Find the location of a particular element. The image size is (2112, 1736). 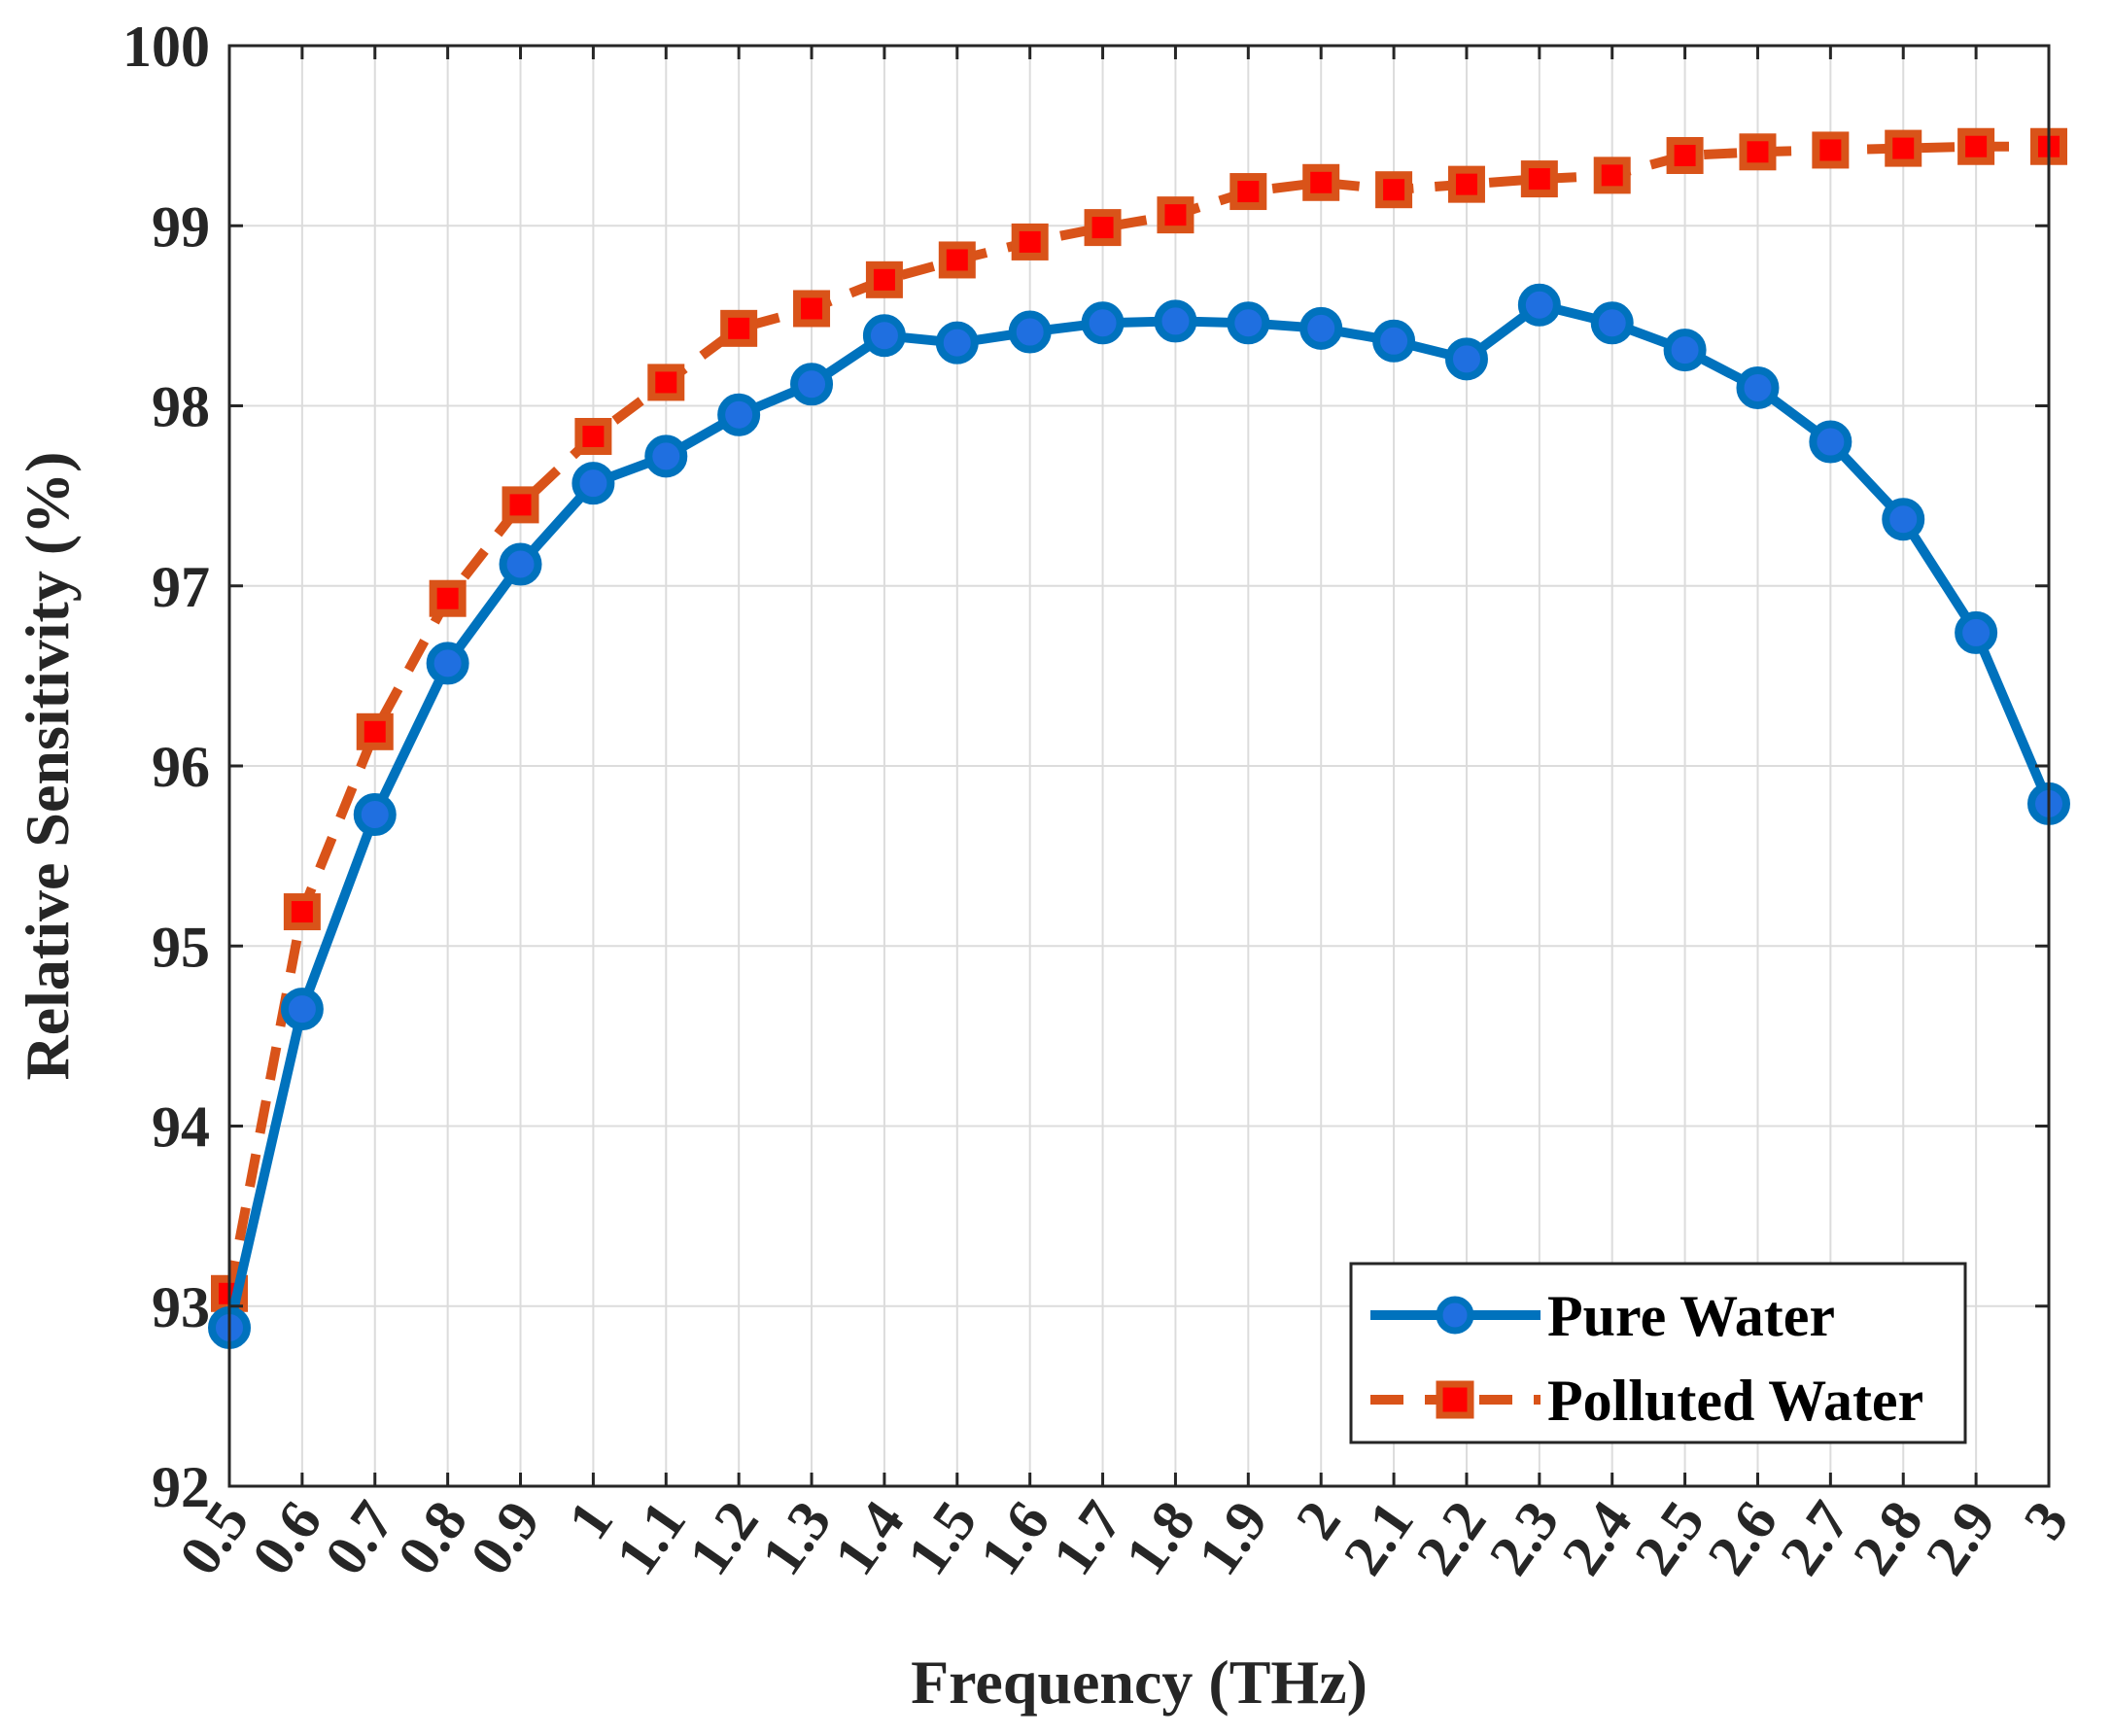

y-tick-label: 92 is located at coordinates (181, 1487).